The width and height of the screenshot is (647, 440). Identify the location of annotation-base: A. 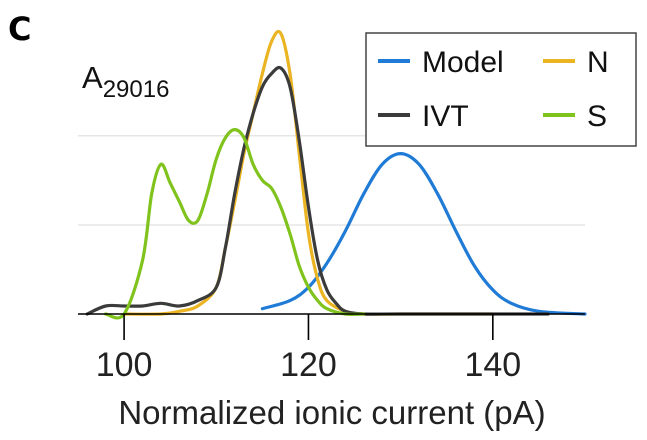
(92, 77).